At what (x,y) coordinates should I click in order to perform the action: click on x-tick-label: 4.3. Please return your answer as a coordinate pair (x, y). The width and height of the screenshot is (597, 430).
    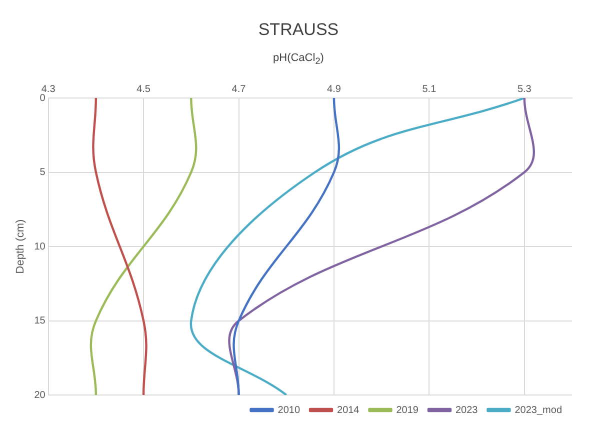
    Looking at the image, I should click on (48, 89).